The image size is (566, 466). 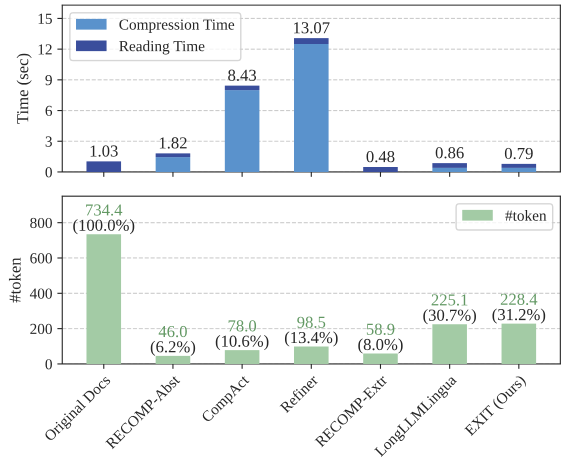 I want to click on data-label: 228.4, so click(x=519, y=300).